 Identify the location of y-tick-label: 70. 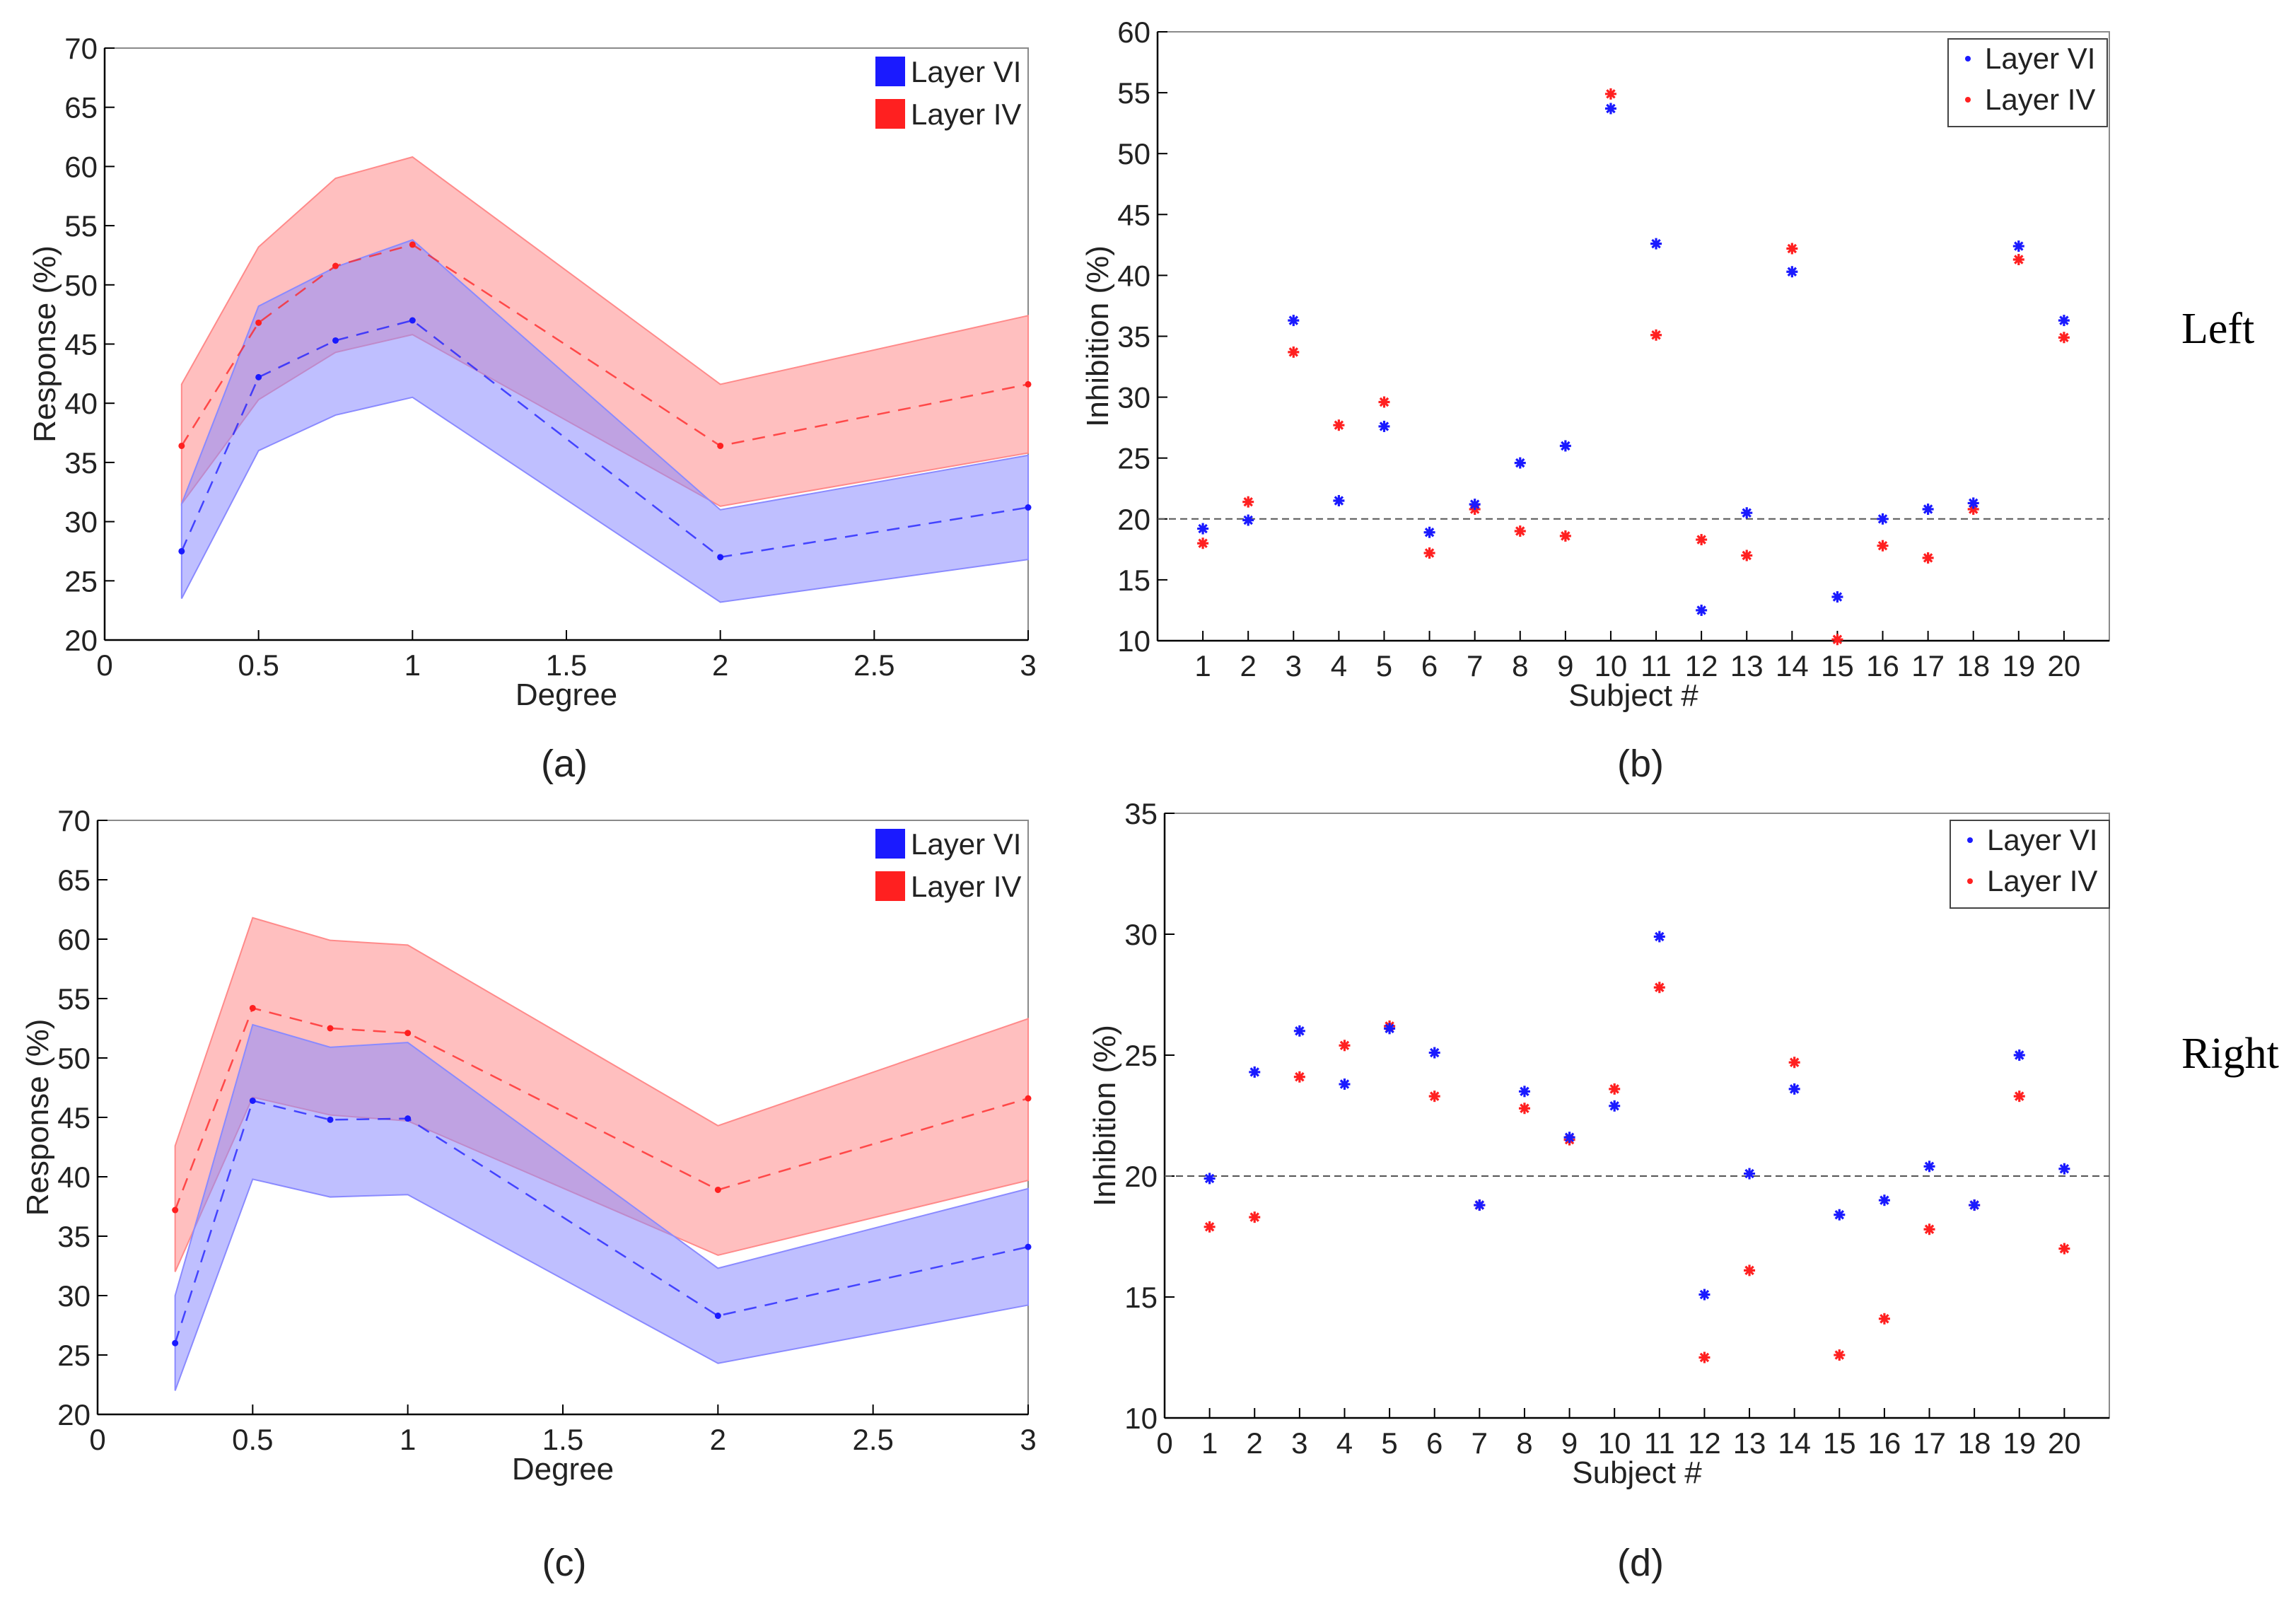
(81, 48).